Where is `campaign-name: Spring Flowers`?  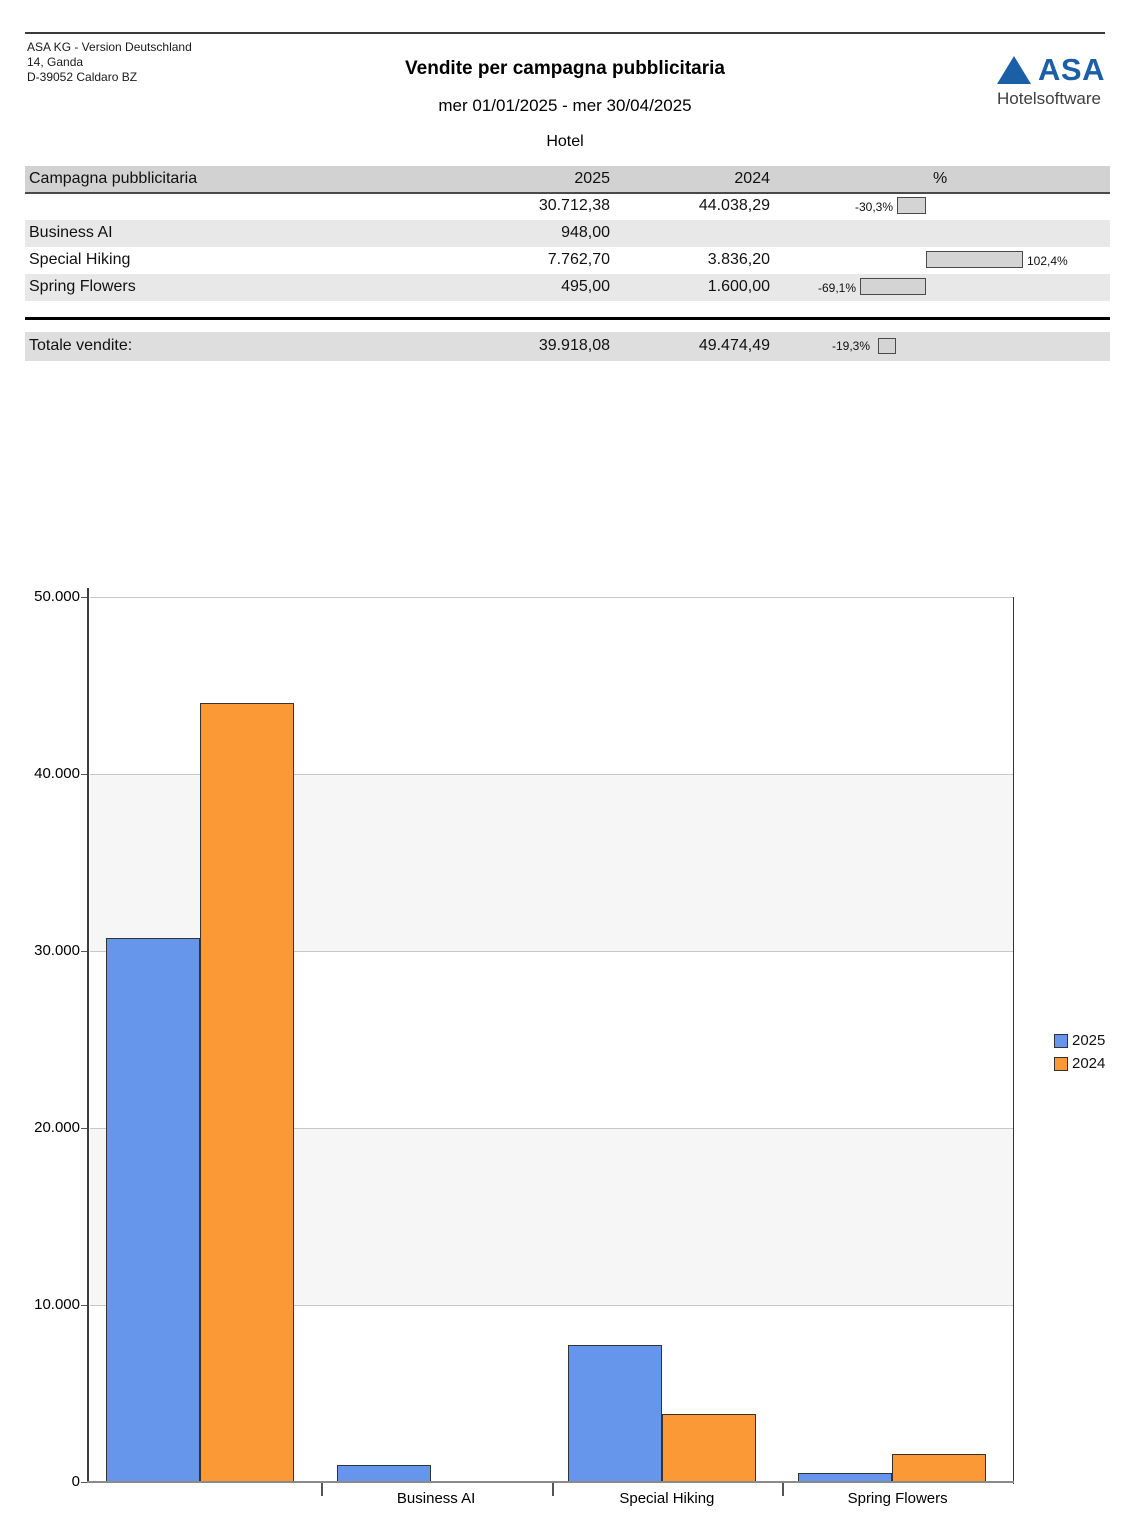 campaign-name: Spring Flowers is located at coordinates (82, 286).